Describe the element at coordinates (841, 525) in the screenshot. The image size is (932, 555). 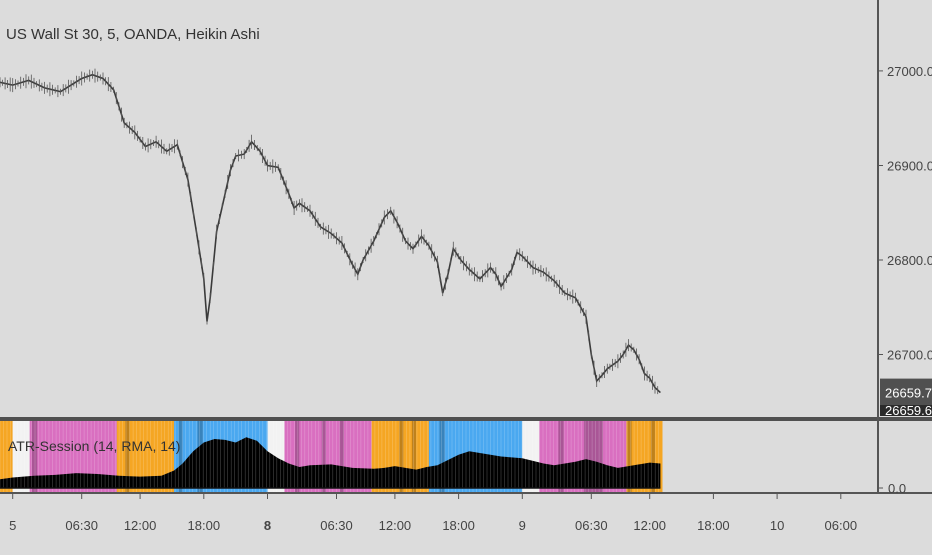
I see `x-tick-label: 06:00` at that location.